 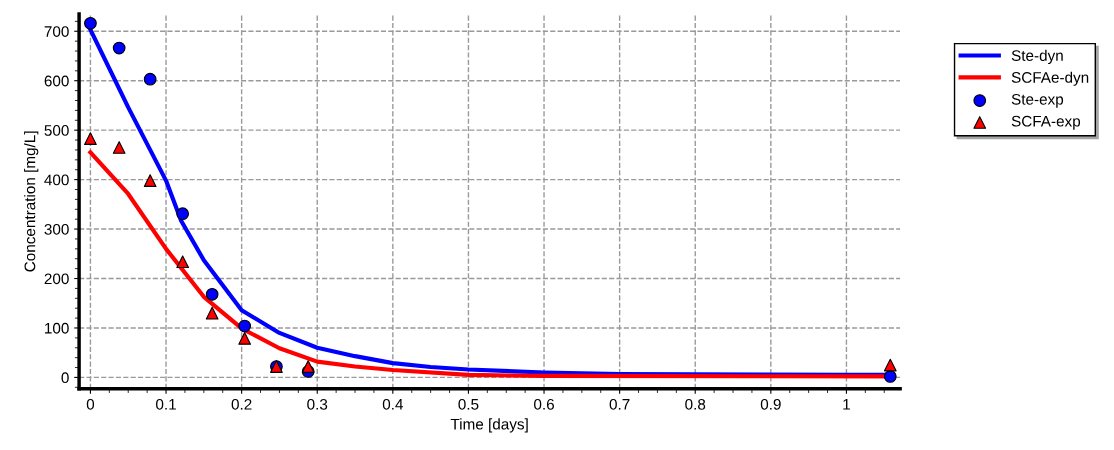 I want to click on legend-label: Ste-dyn, so click(x=1037, y=56).